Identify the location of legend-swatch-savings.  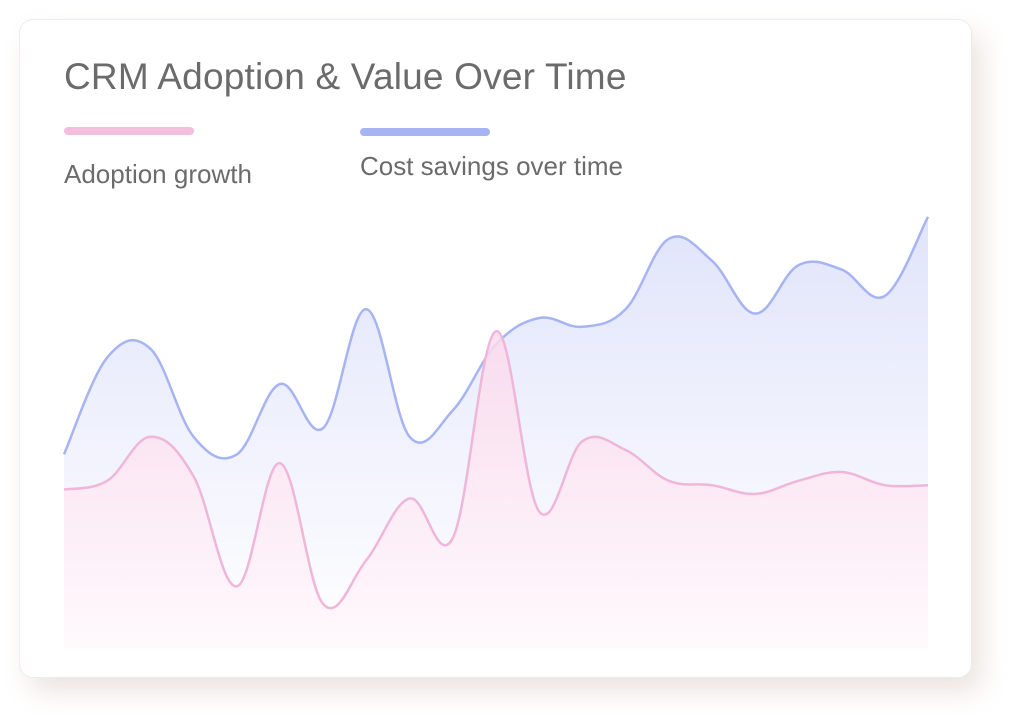
(425, 132).